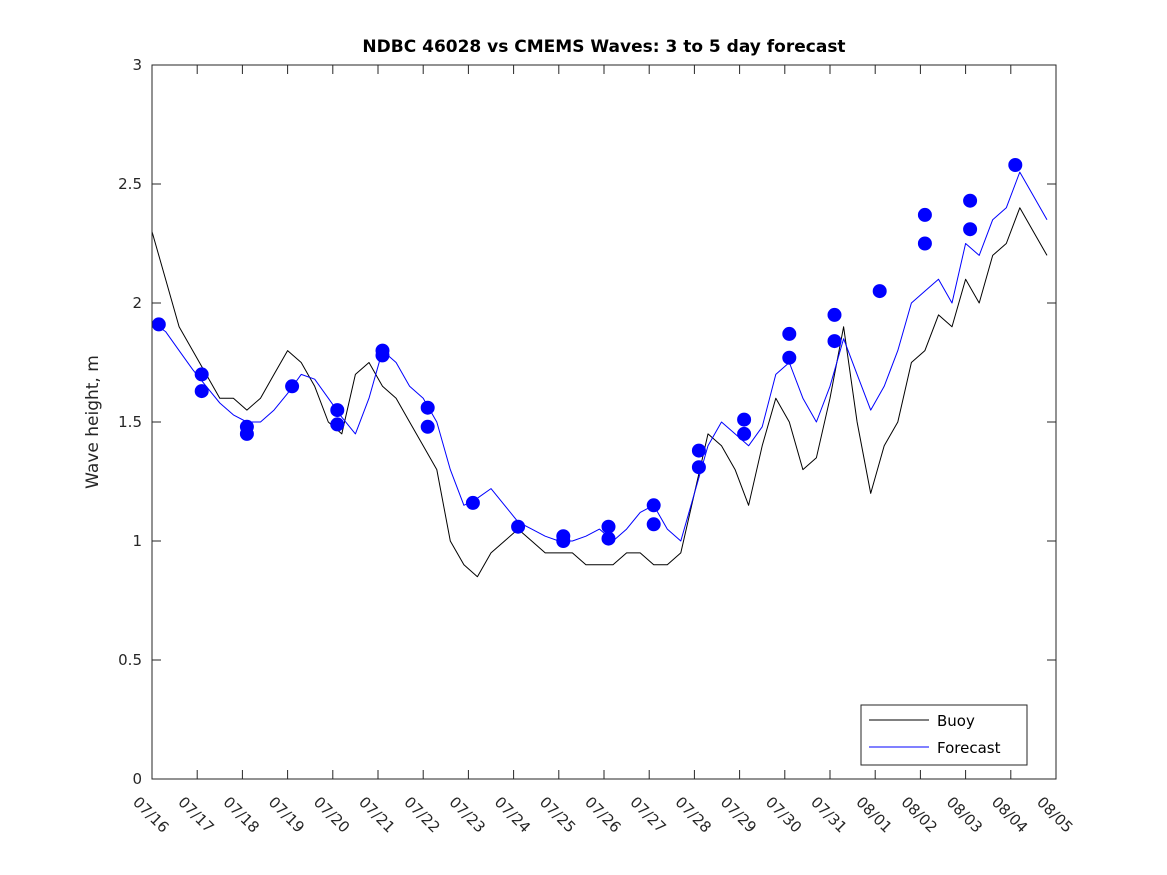  I want to click on y-tick-label: 0.5, so click(130, 660).